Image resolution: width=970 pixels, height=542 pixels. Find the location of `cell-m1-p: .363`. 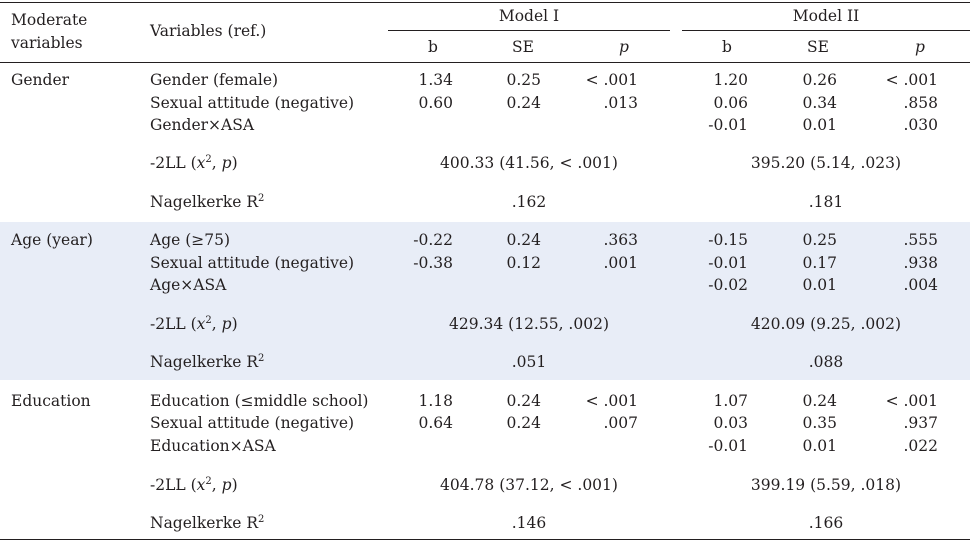

cell-m1-p: .363 is located at coordinates (620, 240).